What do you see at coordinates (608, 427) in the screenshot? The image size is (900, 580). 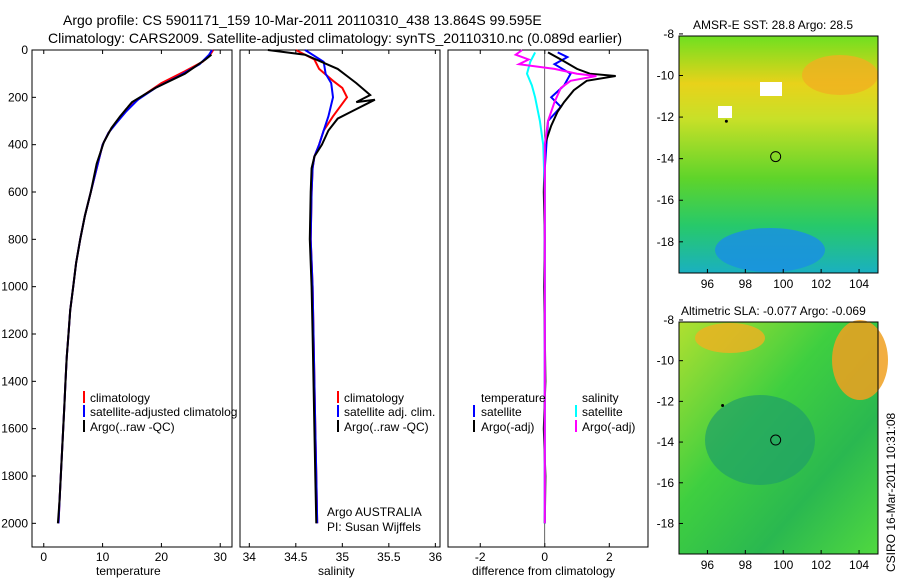 I see `legend-sal-argo: Argo(-adj)` at bounding box center [608, 427].